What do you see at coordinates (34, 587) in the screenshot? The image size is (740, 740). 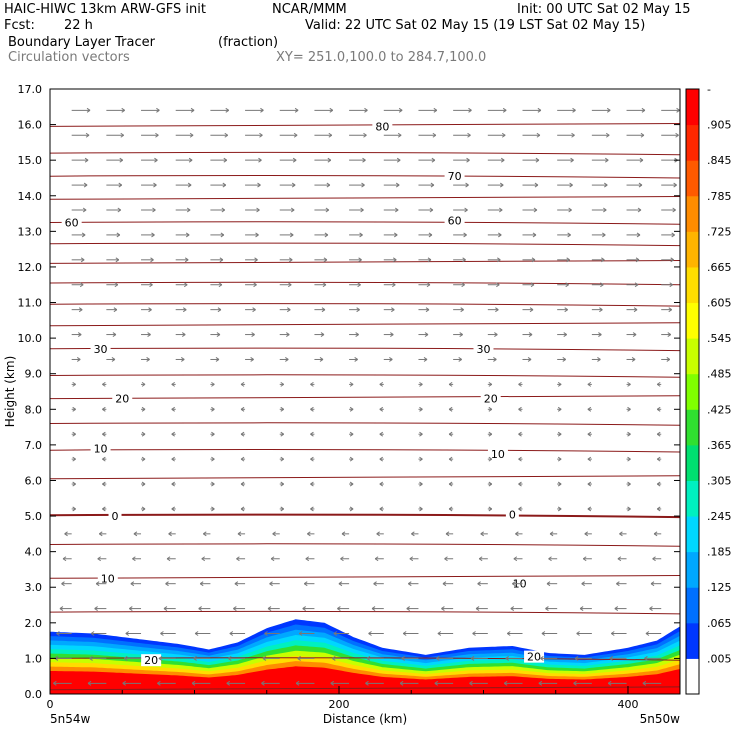 I see `y-tick-label: 3.0` at bounding box center [34, 587].